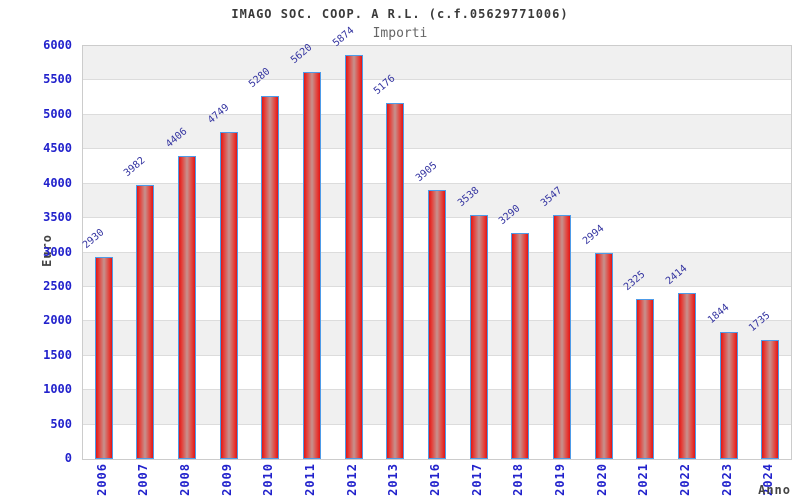 The width and height of the screenshot is (800, 500). I want to click on bar-value-label: 2930, so click(93, 239).